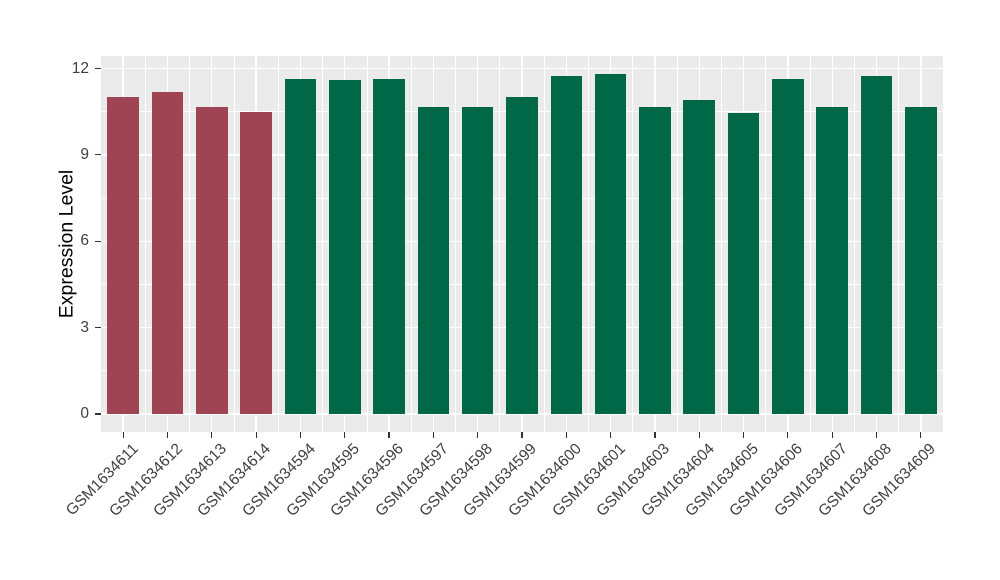  Describe the element at coordinates (66, 244) in the screenshot. I see `y-axis-title: Expression Level` at that location.